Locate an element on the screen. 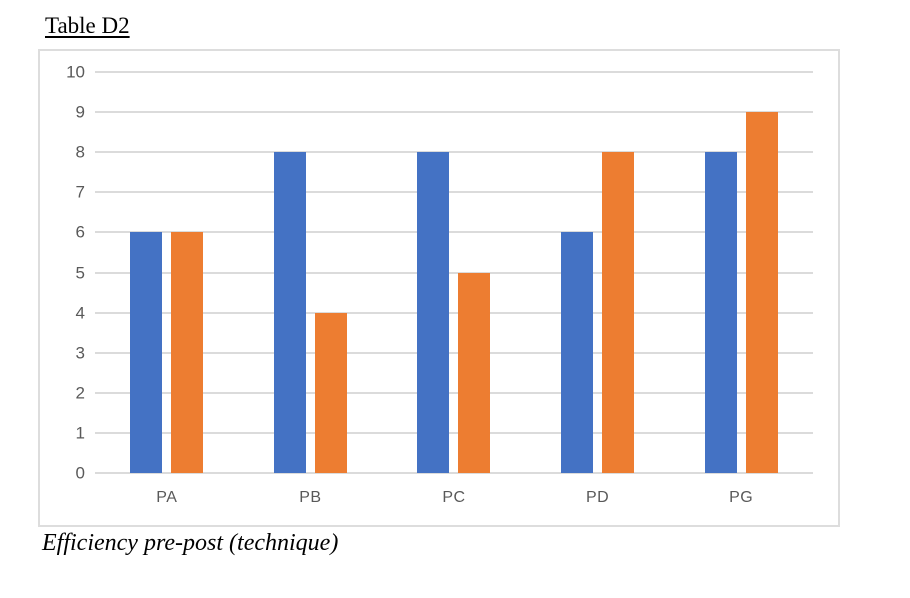 This screenshot has height=598, width=910. bar-pg-blue is located at coordinates (720, 312).